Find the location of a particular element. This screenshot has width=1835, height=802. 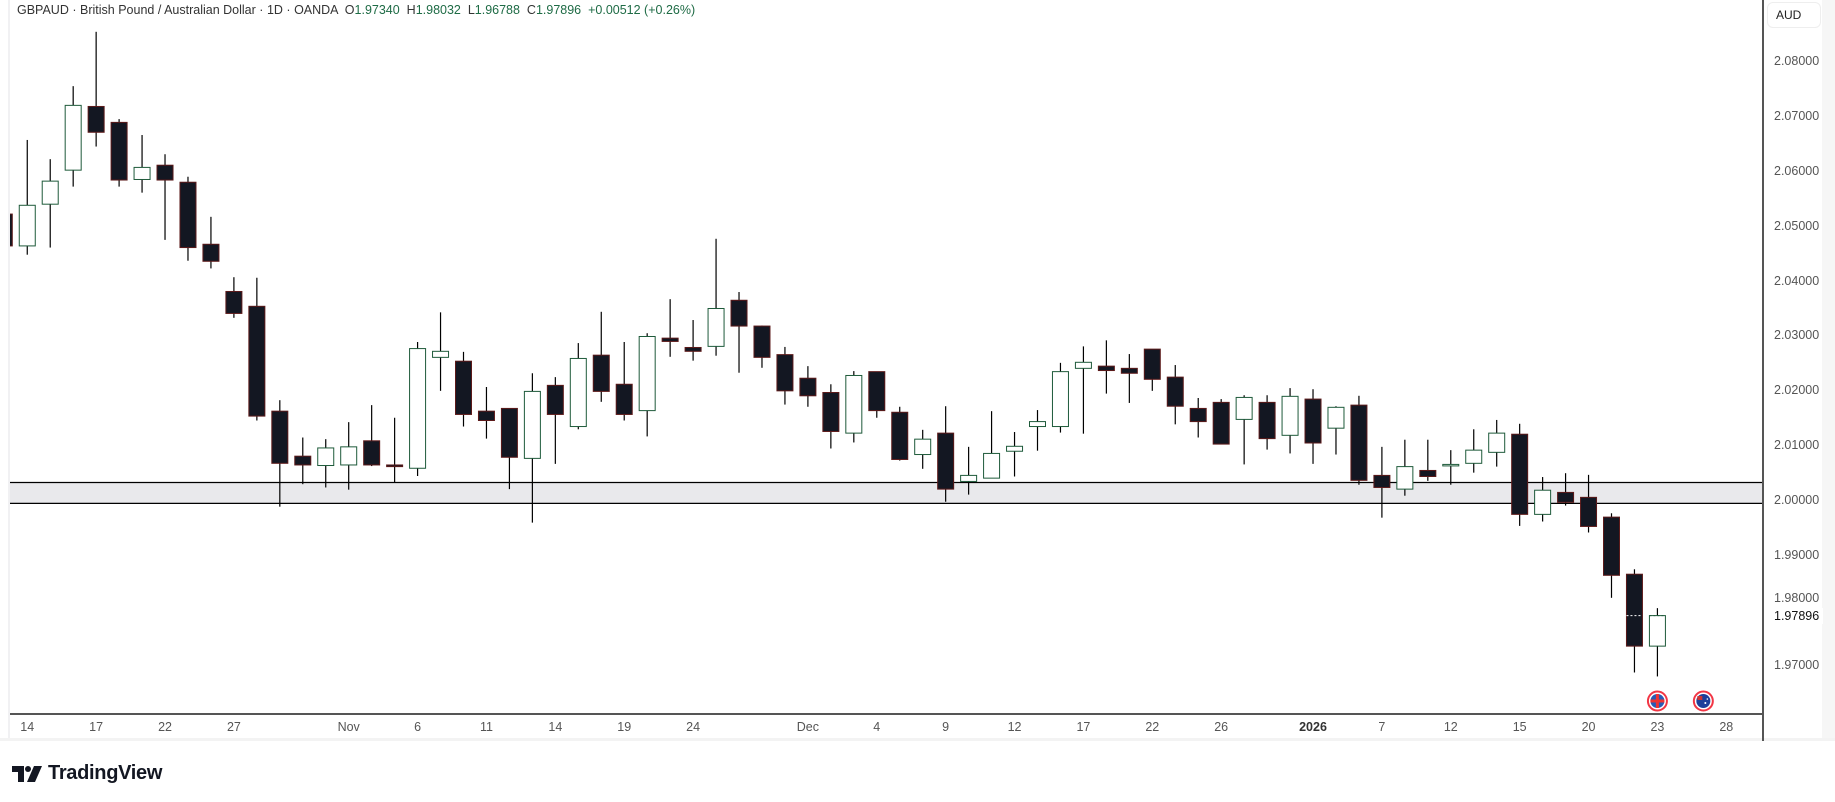

currency-button: AUD is located at coordinates (1794, 15).